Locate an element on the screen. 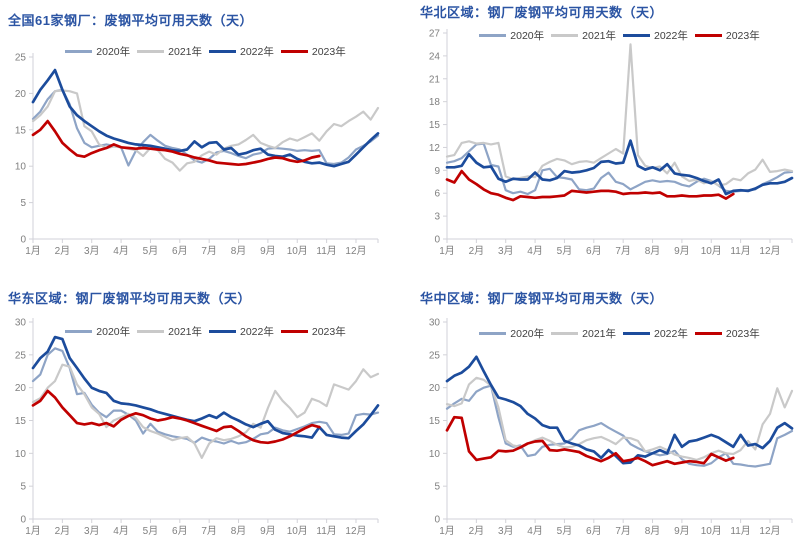 The width and height of the screenshot is (803, 548). chart-title-east-china: 华东区域：钢厂废钢平均可用天数（天） is located at coordinates (130, 298).